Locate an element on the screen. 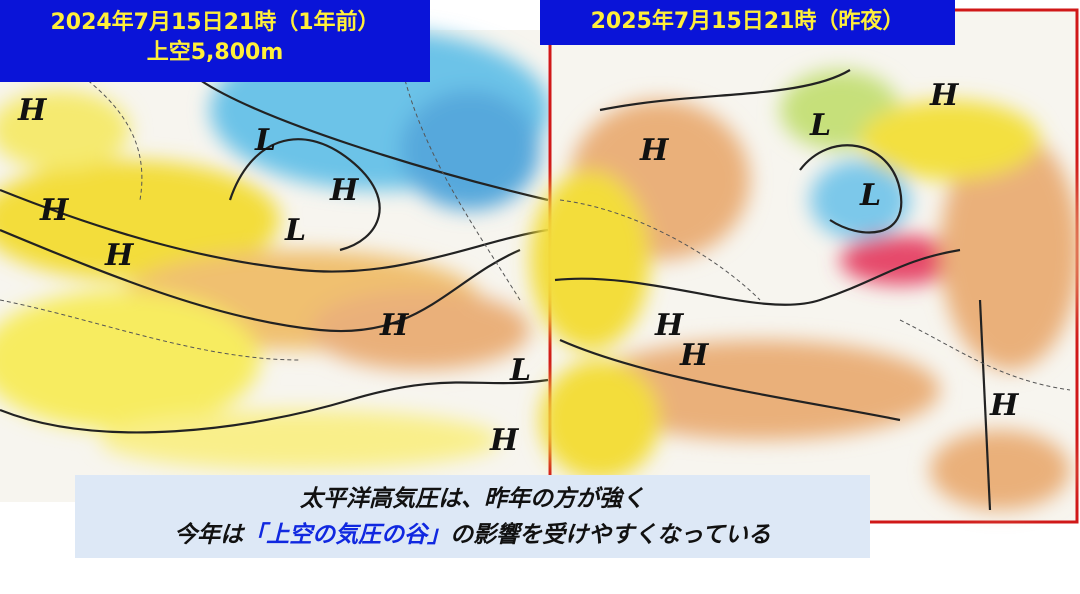 This screenshot has height=594, width=1080. left-title: 2024年7月15日21時（1年前） is located at coordinates (215, 22).